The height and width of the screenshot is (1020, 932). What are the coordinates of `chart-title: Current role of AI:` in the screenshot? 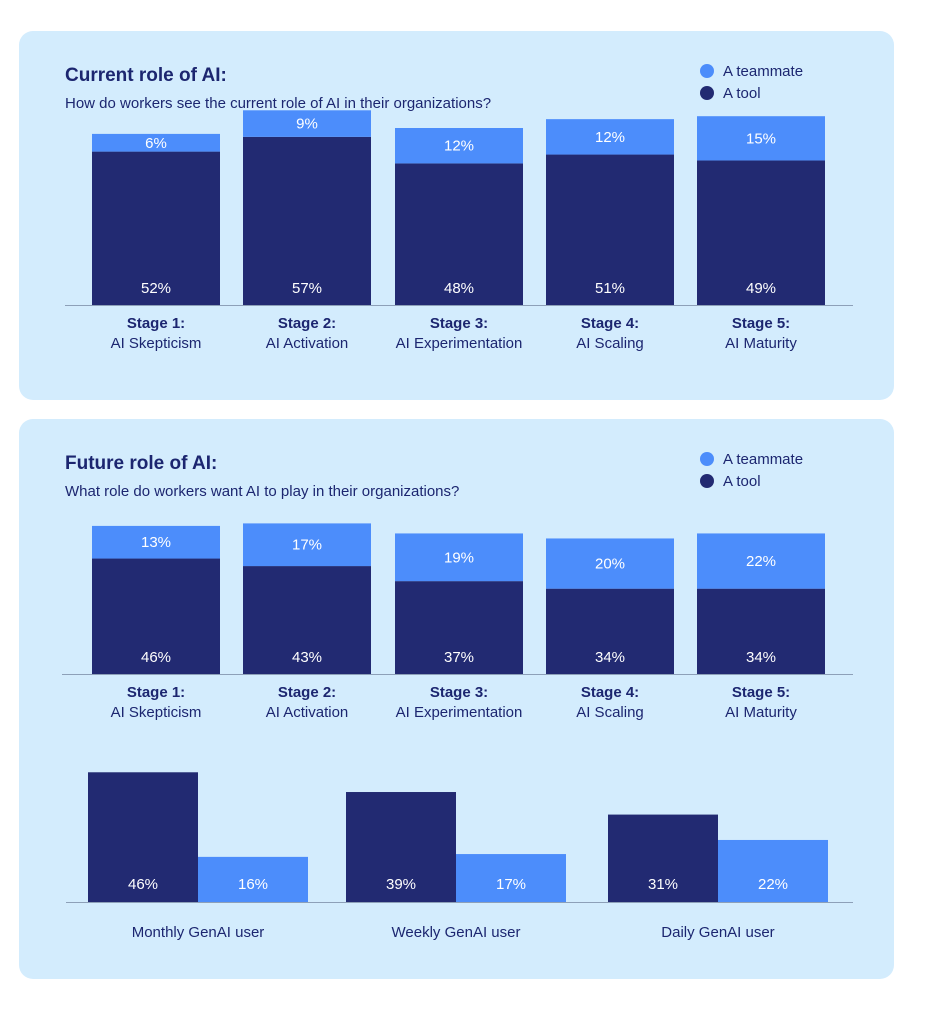 It's located at (146, 75).